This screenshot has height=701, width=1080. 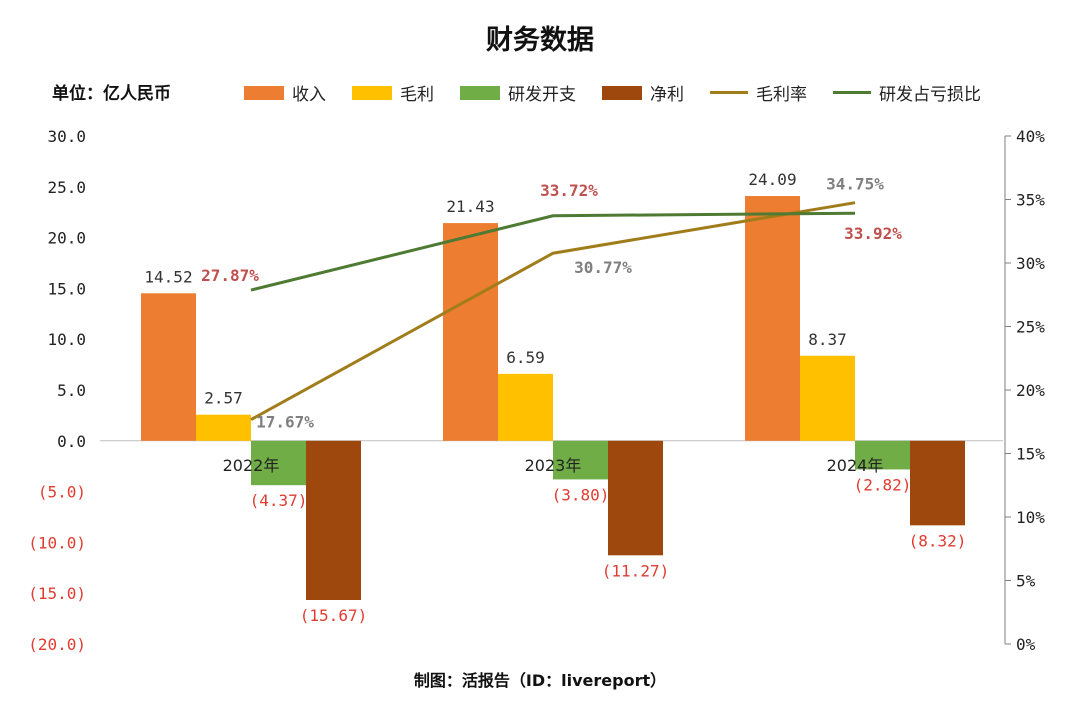 What do you see at coordinates (1030, 327) in the screenshot?
I see `y-right-tick-label: 25%` at bounding box center [1030, 327].